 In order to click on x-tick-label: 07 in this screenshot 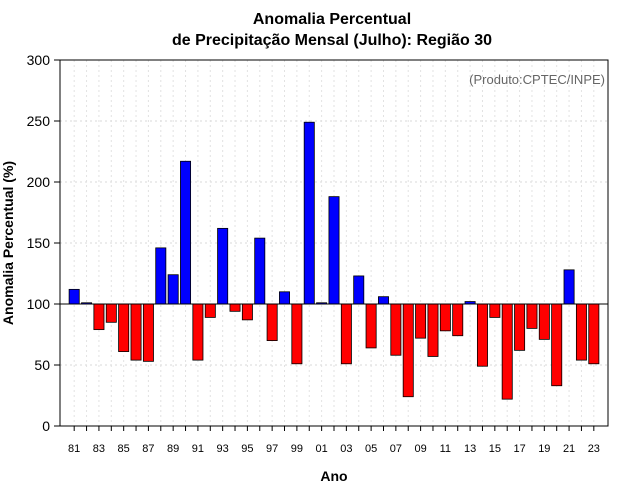, I will do `click(396, 449)`.